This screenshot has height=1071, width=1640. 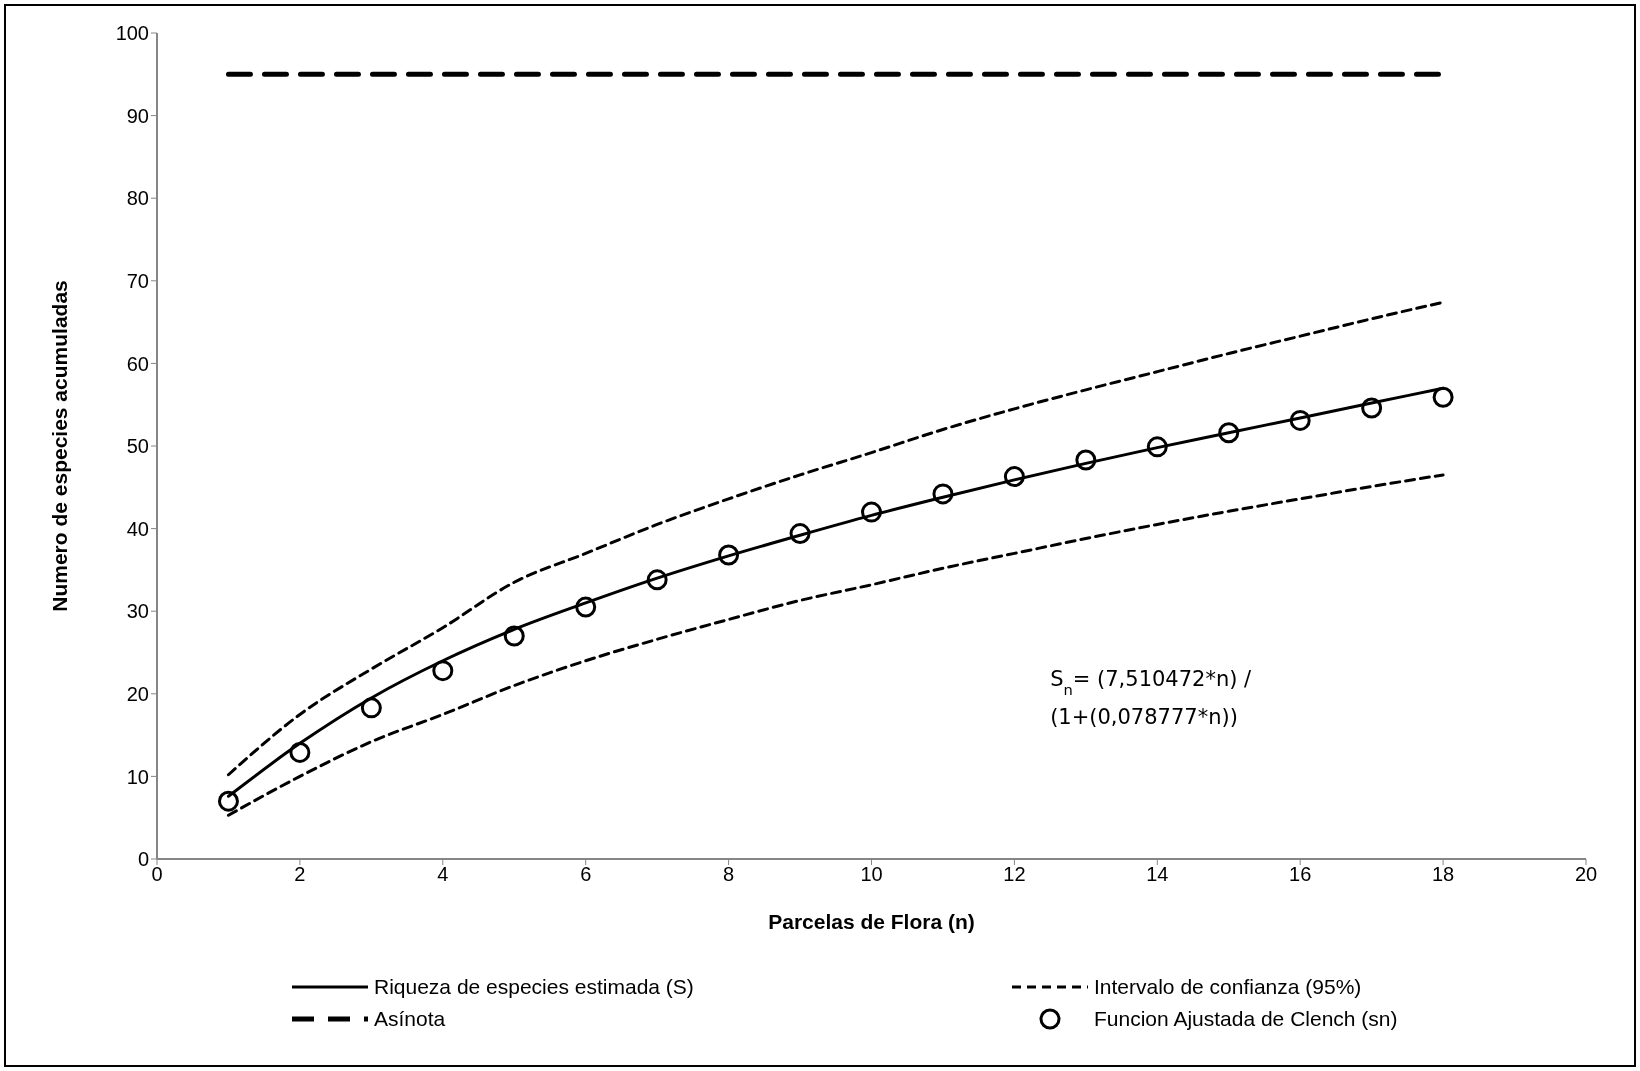 I want to click on y-tick-label: 70, so click(x=137, y=280).